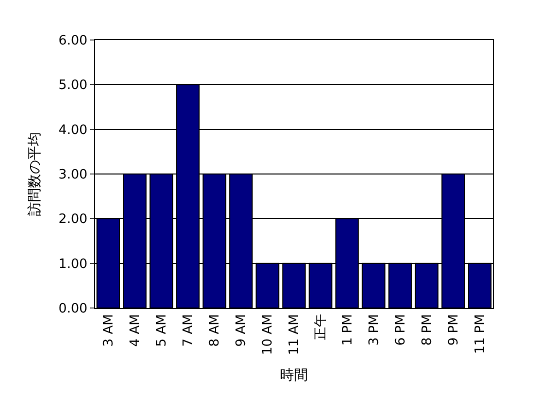 Image resolution: width=548 pixels, height=398 pixels. What do you see at coordinates (35, 174) in the screenshot?
I see `y-axis-title: 訪問数の平均` at bounding box center [35, 174].